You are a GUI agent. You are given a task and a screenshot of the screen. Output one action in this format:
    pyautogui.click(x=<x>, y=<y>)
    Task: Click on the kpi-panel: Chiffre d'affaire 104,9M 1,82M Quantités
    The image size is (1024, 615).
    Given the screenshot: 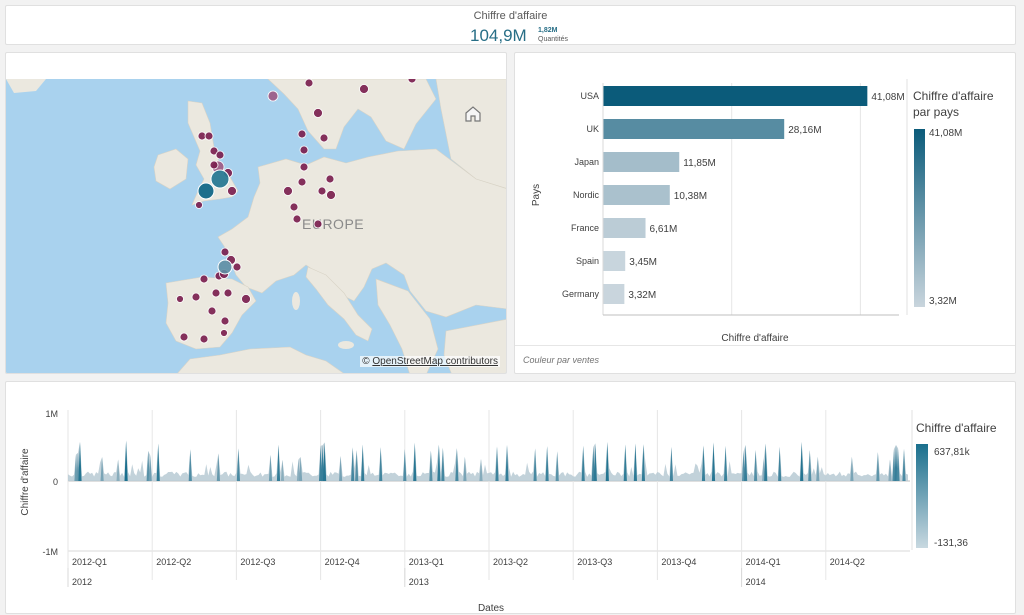 What is the action you would take?
    pyautogui.click(x=510, y=25)
    